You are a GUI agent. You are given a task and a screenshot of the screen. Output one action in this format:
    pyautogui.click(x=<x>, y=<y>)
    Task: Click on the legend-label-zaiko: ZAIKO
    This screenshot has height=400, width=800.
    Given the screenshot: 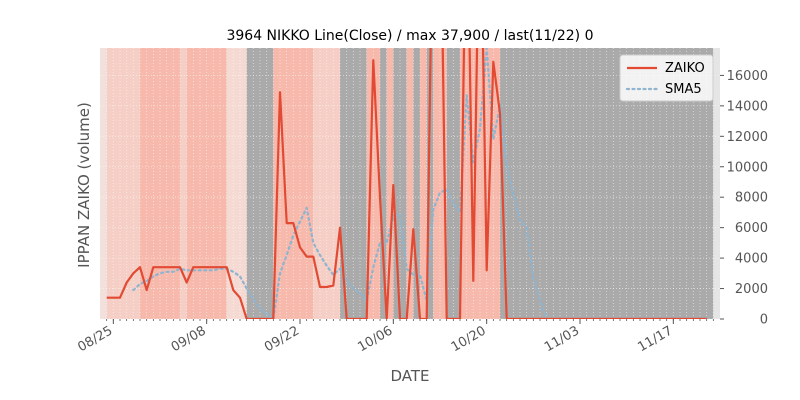 What is the action you would take?
    pyautogui.click(x=685, y=68)
    